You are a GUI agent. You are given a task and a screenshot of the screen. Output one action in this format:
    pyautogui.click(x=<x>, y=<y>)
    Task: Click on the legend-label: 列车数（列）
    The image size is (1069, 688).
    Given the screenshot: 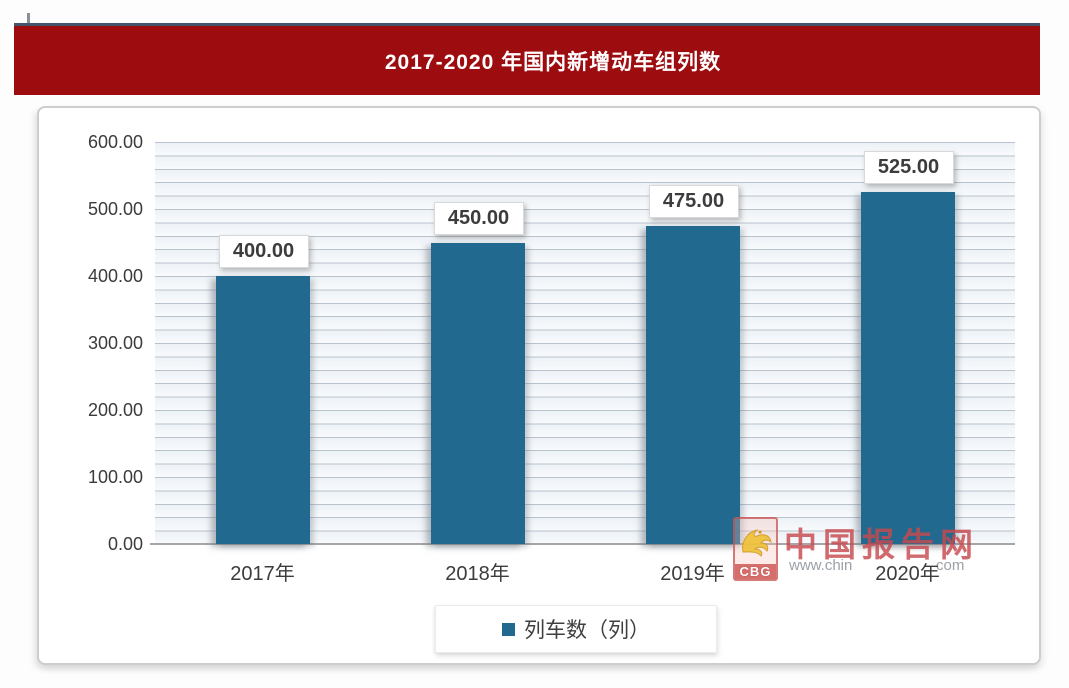 What is the action you would take?
    pyautogui.click(x=587, y=630)
    